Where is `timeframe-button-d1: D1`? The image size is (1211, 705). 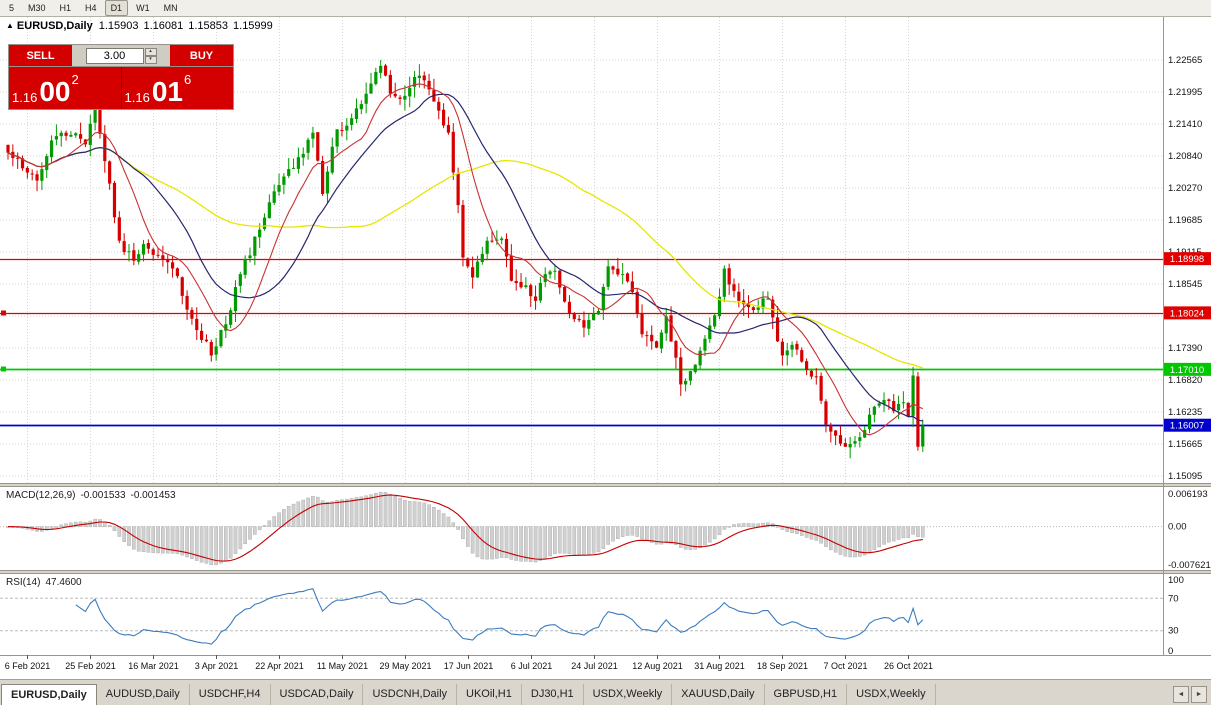
timeframe-button-d1: D1 is located at coordinates (116, 8).